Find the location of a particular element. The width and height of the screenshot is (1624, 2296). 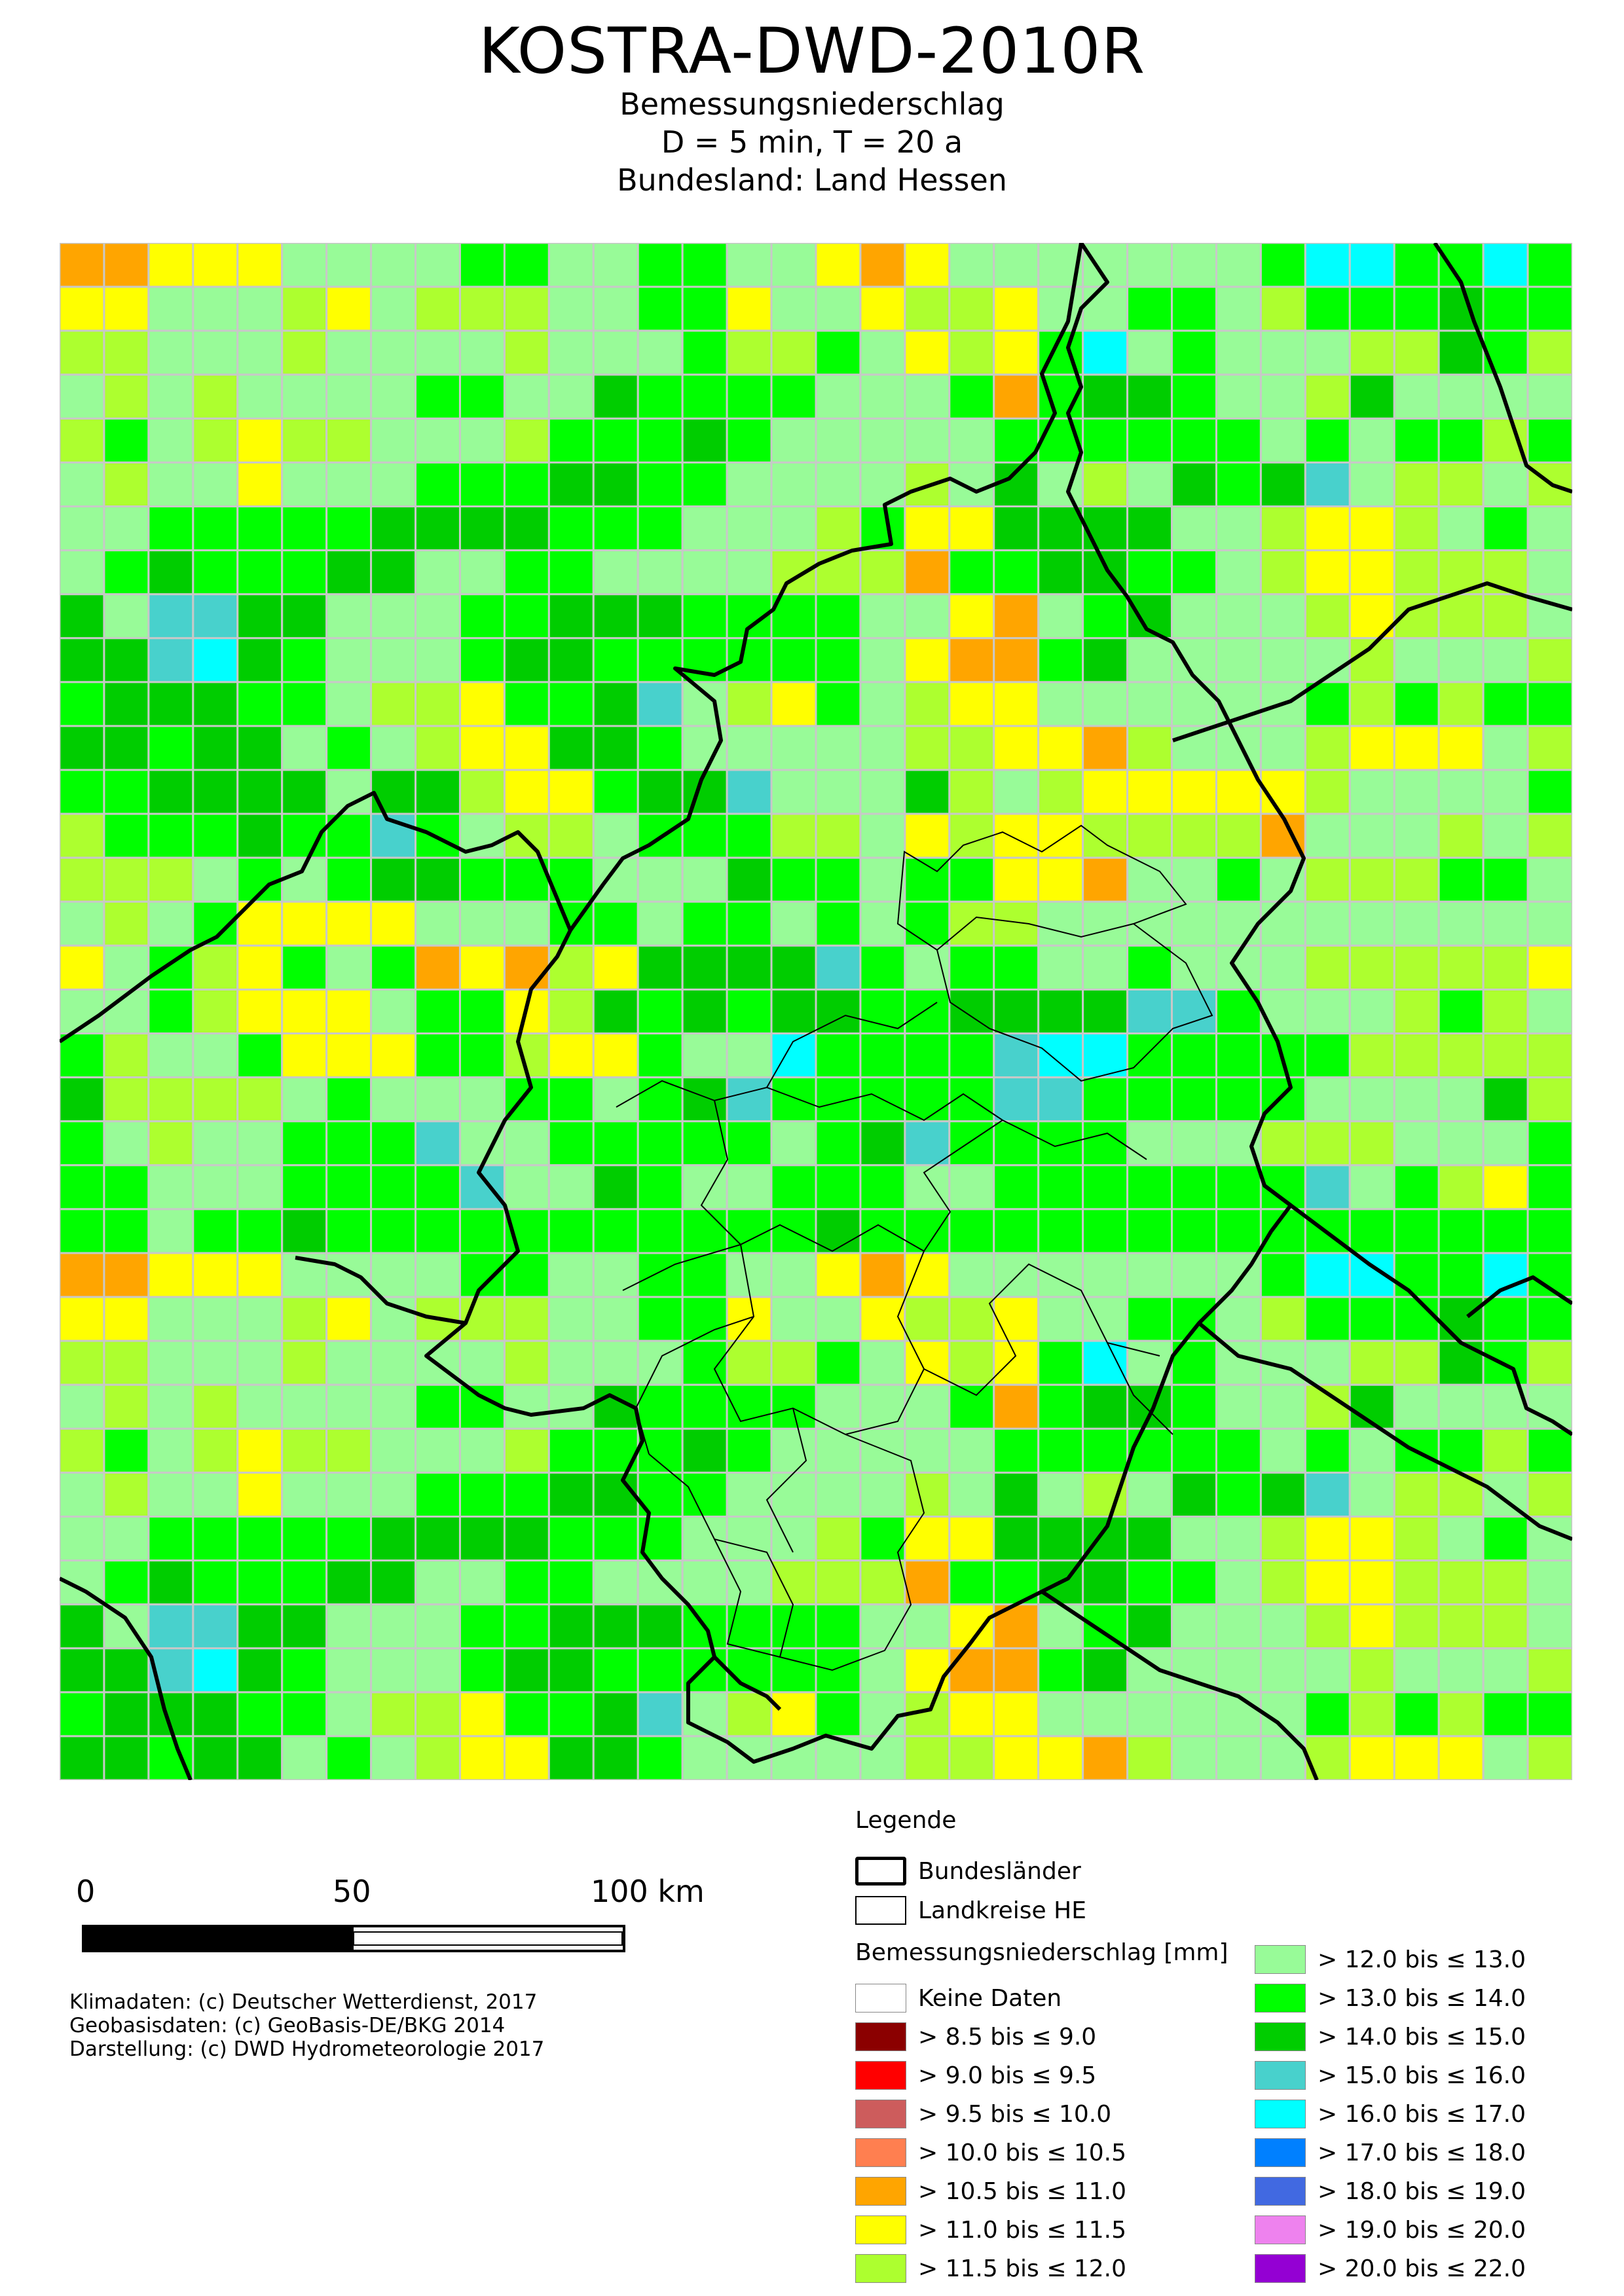

legend-swatch is located at coordinates (1280, 1998).